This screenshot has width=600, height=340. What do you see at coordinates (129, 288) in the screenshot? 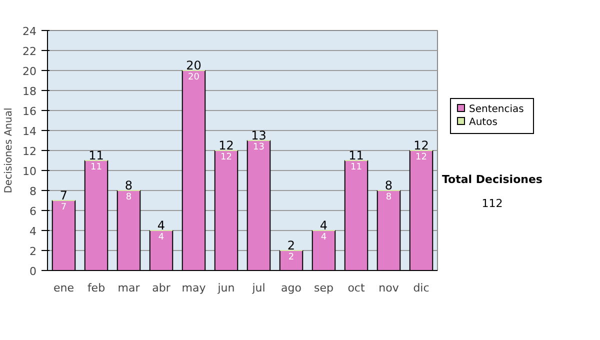
I see `x-tick-label: mar` at bounding box center [129, 288].